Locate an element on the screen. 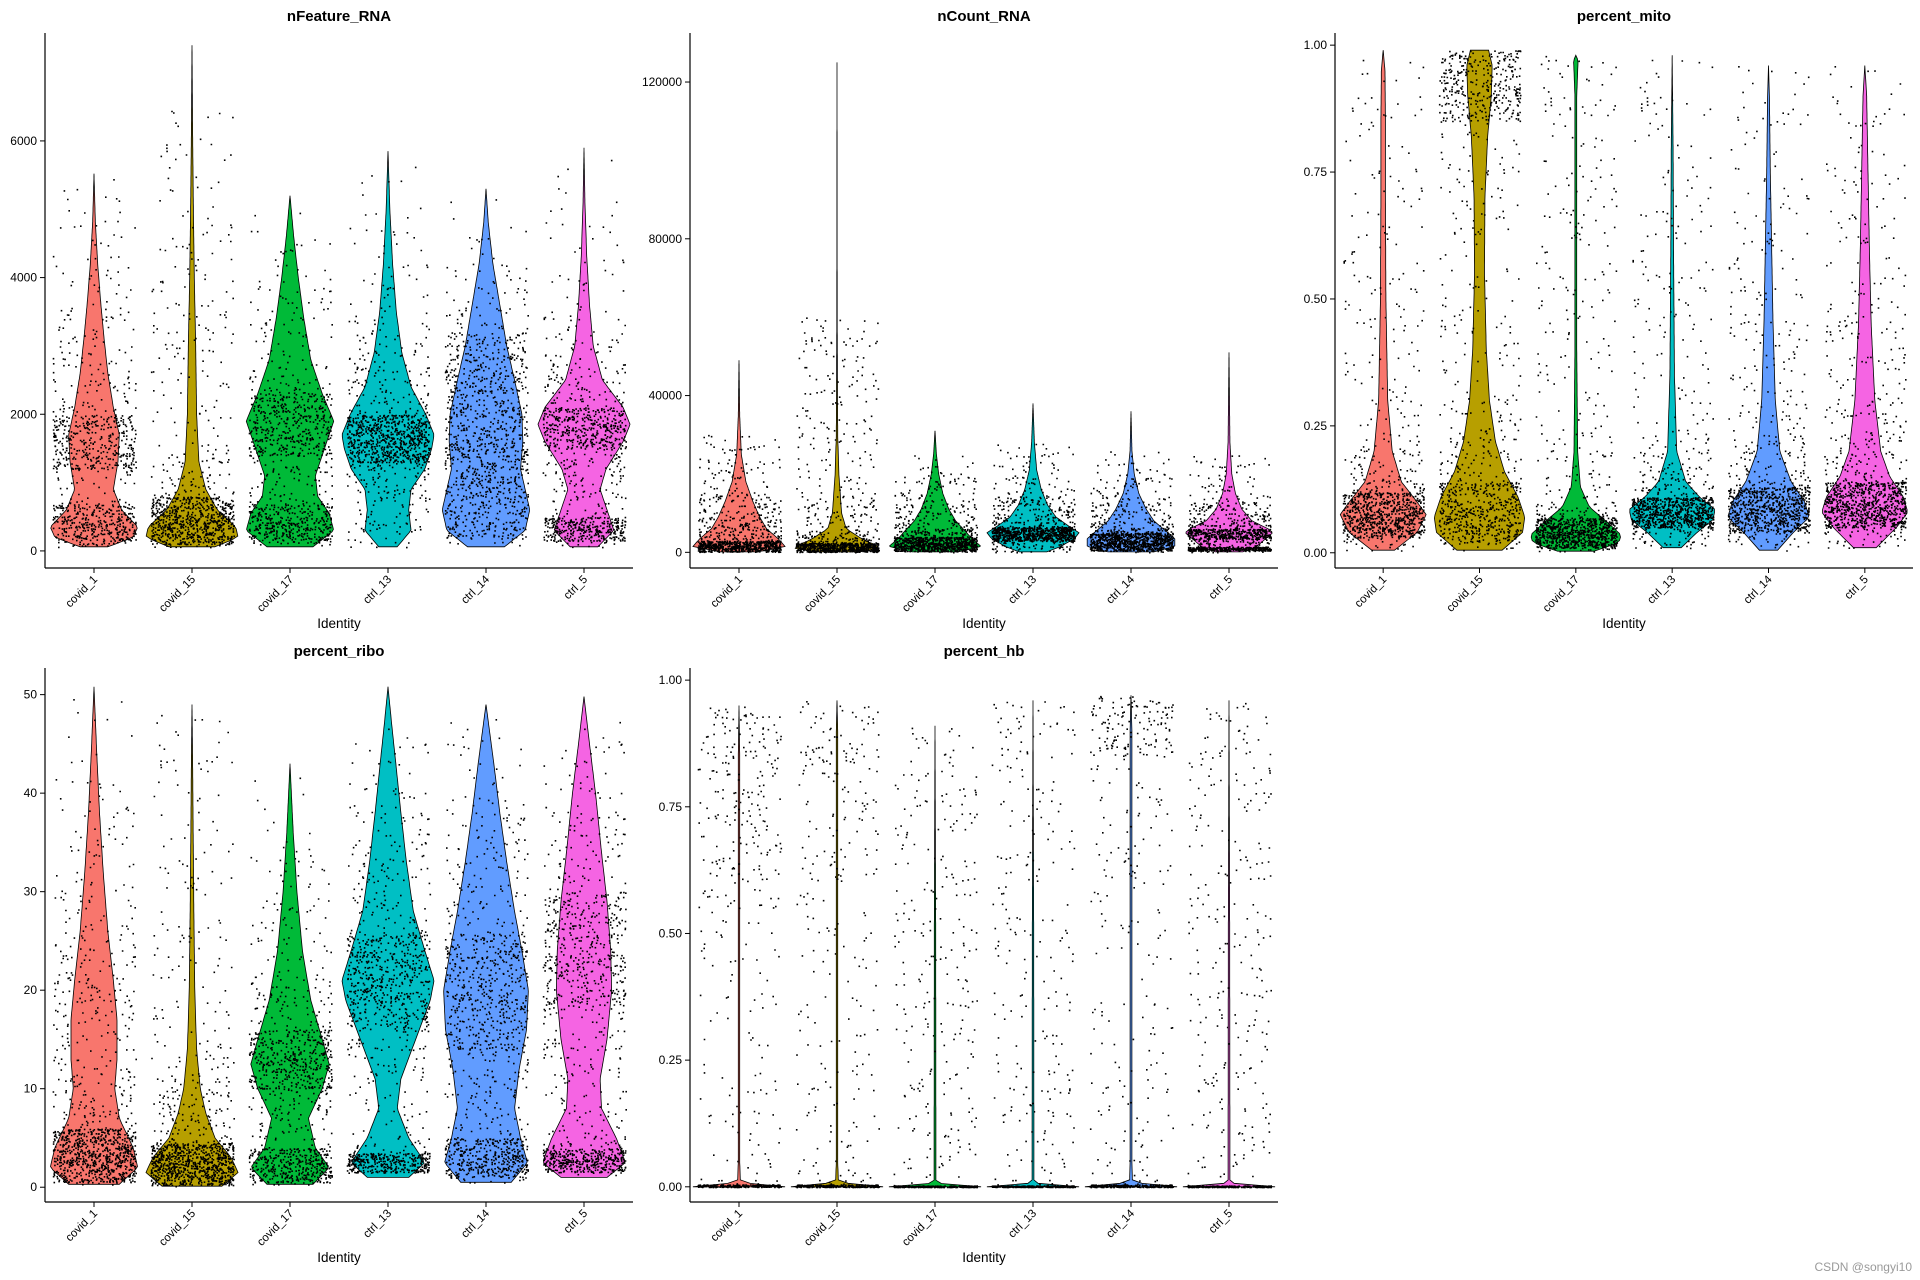  y-tick-label: 6000 is located at coordinates (23, 141).